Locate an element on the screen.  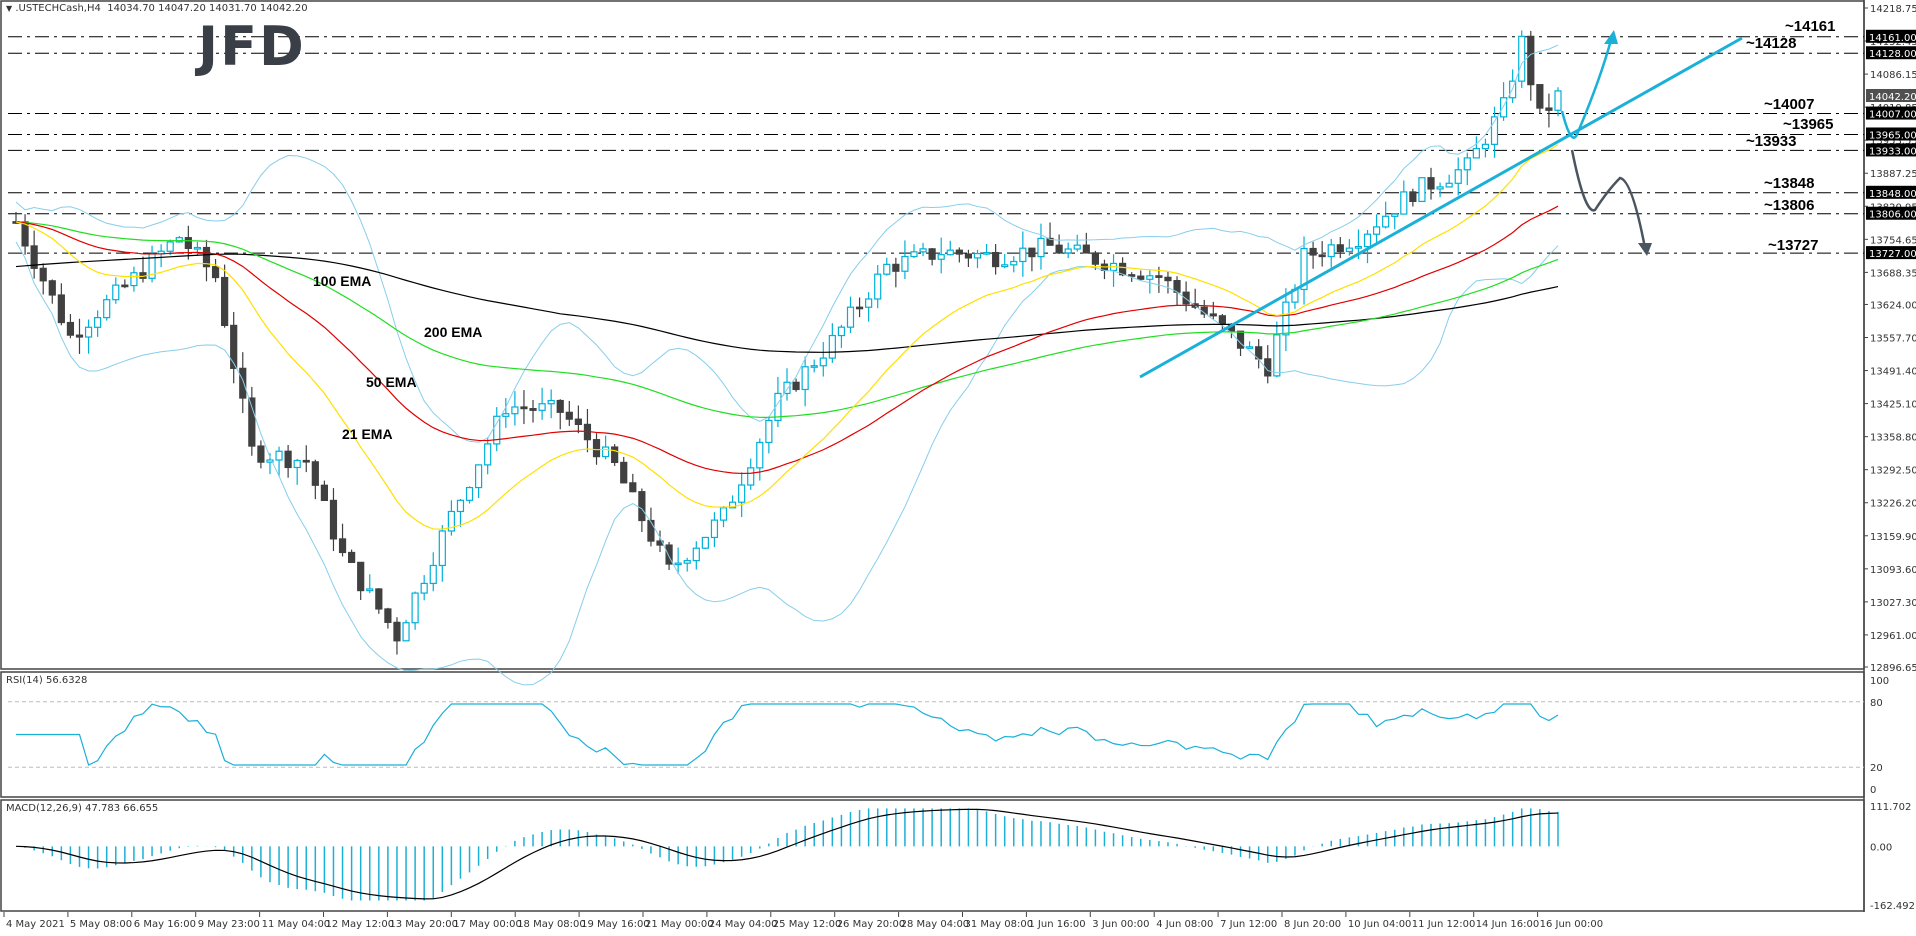
macd-signal-line is located at coordinates (787, 854).